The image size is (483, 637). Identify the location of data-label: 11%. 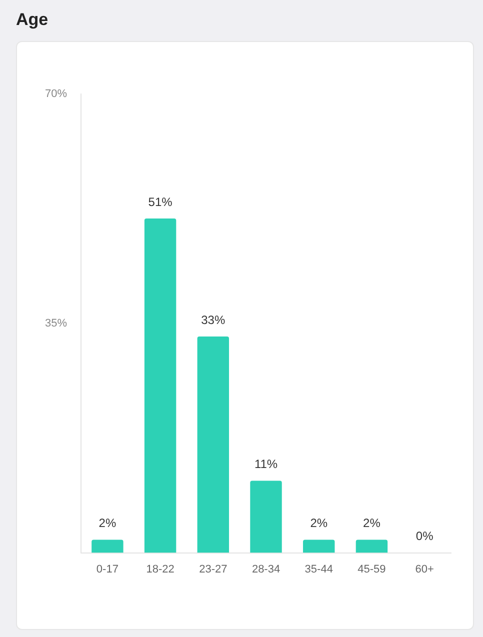
(266, 464).